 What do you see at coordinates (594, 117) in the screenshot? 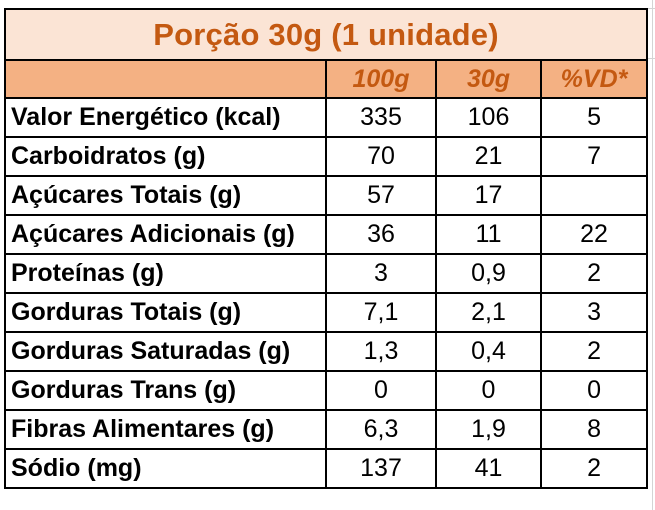
I see `cell-vd: 5` at bounding box center [594, 117].